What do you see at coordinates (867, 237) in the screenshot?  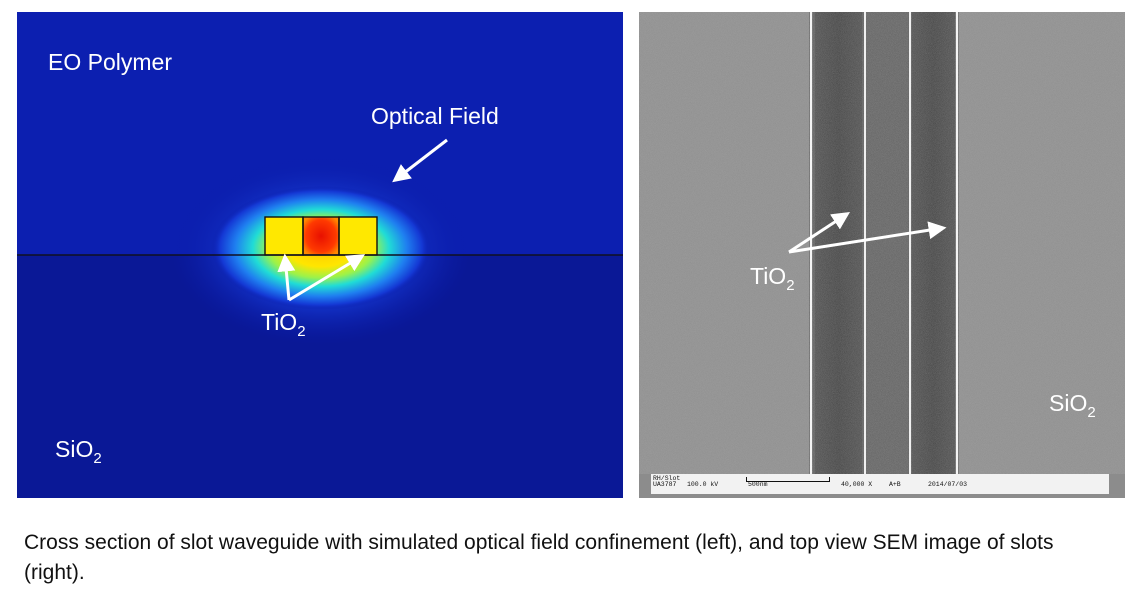 I see `sem-tio2-arrow-right` at bounding box center [867, 237].